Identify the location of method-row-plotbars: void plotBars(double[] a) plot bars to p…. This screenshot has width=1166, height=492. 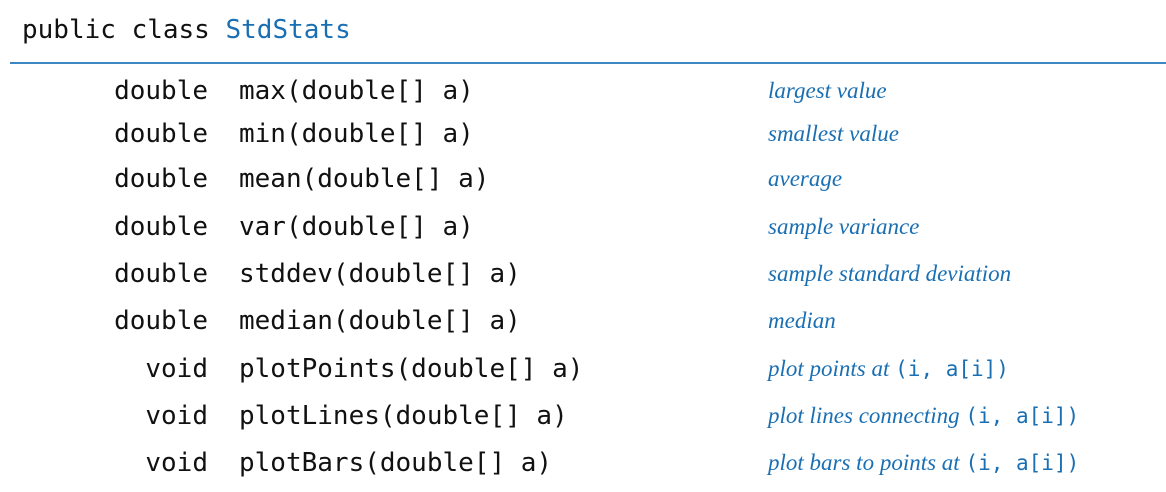
(583, 463).